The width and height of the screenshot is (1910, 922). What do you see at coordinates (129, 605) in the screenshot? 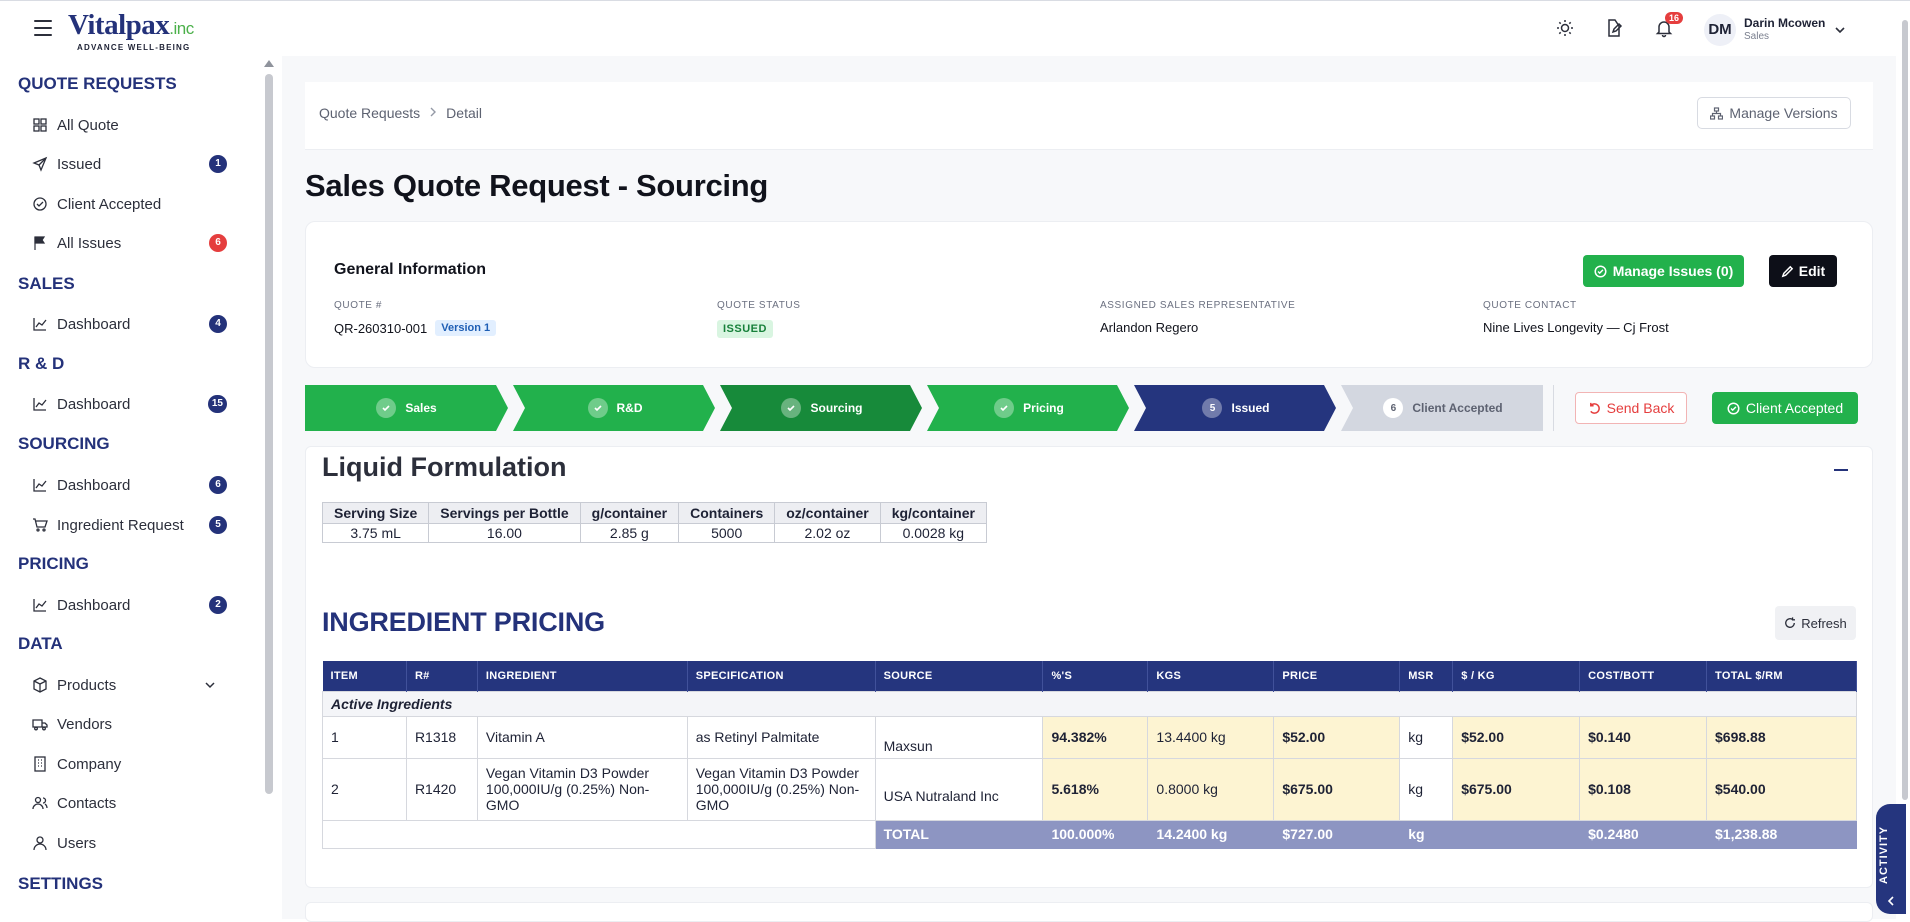
I see `sidebar-item-pricing-dashboard: Dashboard 2` at bounding box center [129, 605].